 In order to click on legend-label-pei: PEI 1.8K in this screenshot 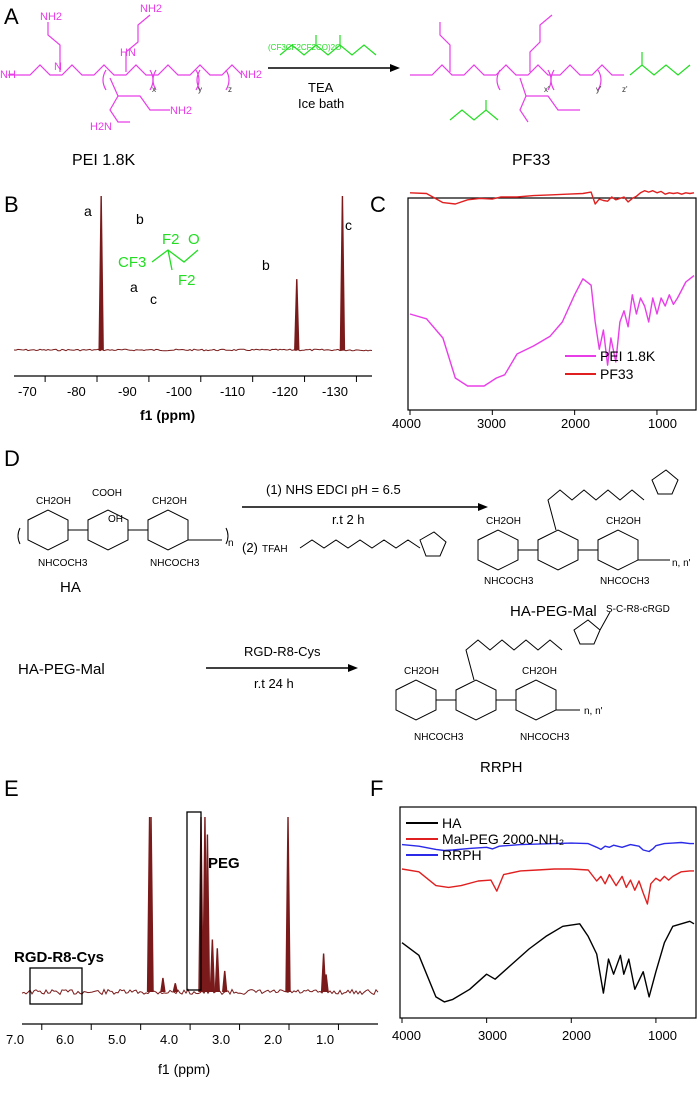, I will do `click(628, 356)`.